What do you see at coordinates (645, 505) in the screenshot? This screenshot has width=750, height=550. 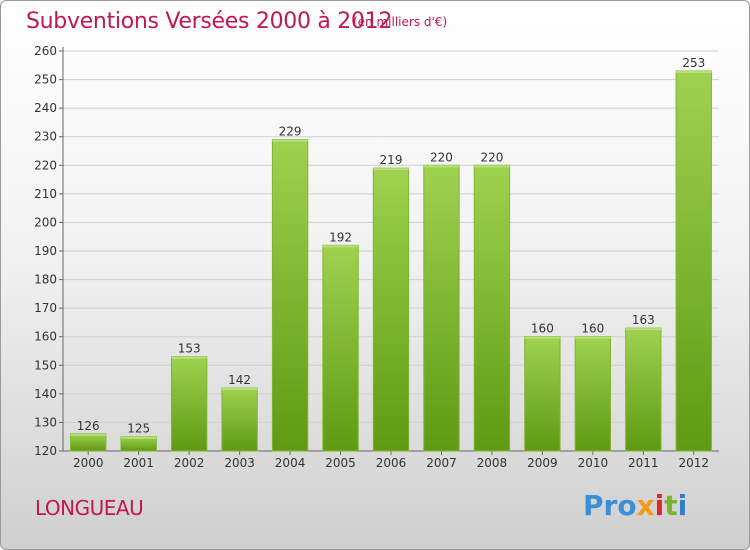 I see `logo-part: x` at bounding box center [645, 505].